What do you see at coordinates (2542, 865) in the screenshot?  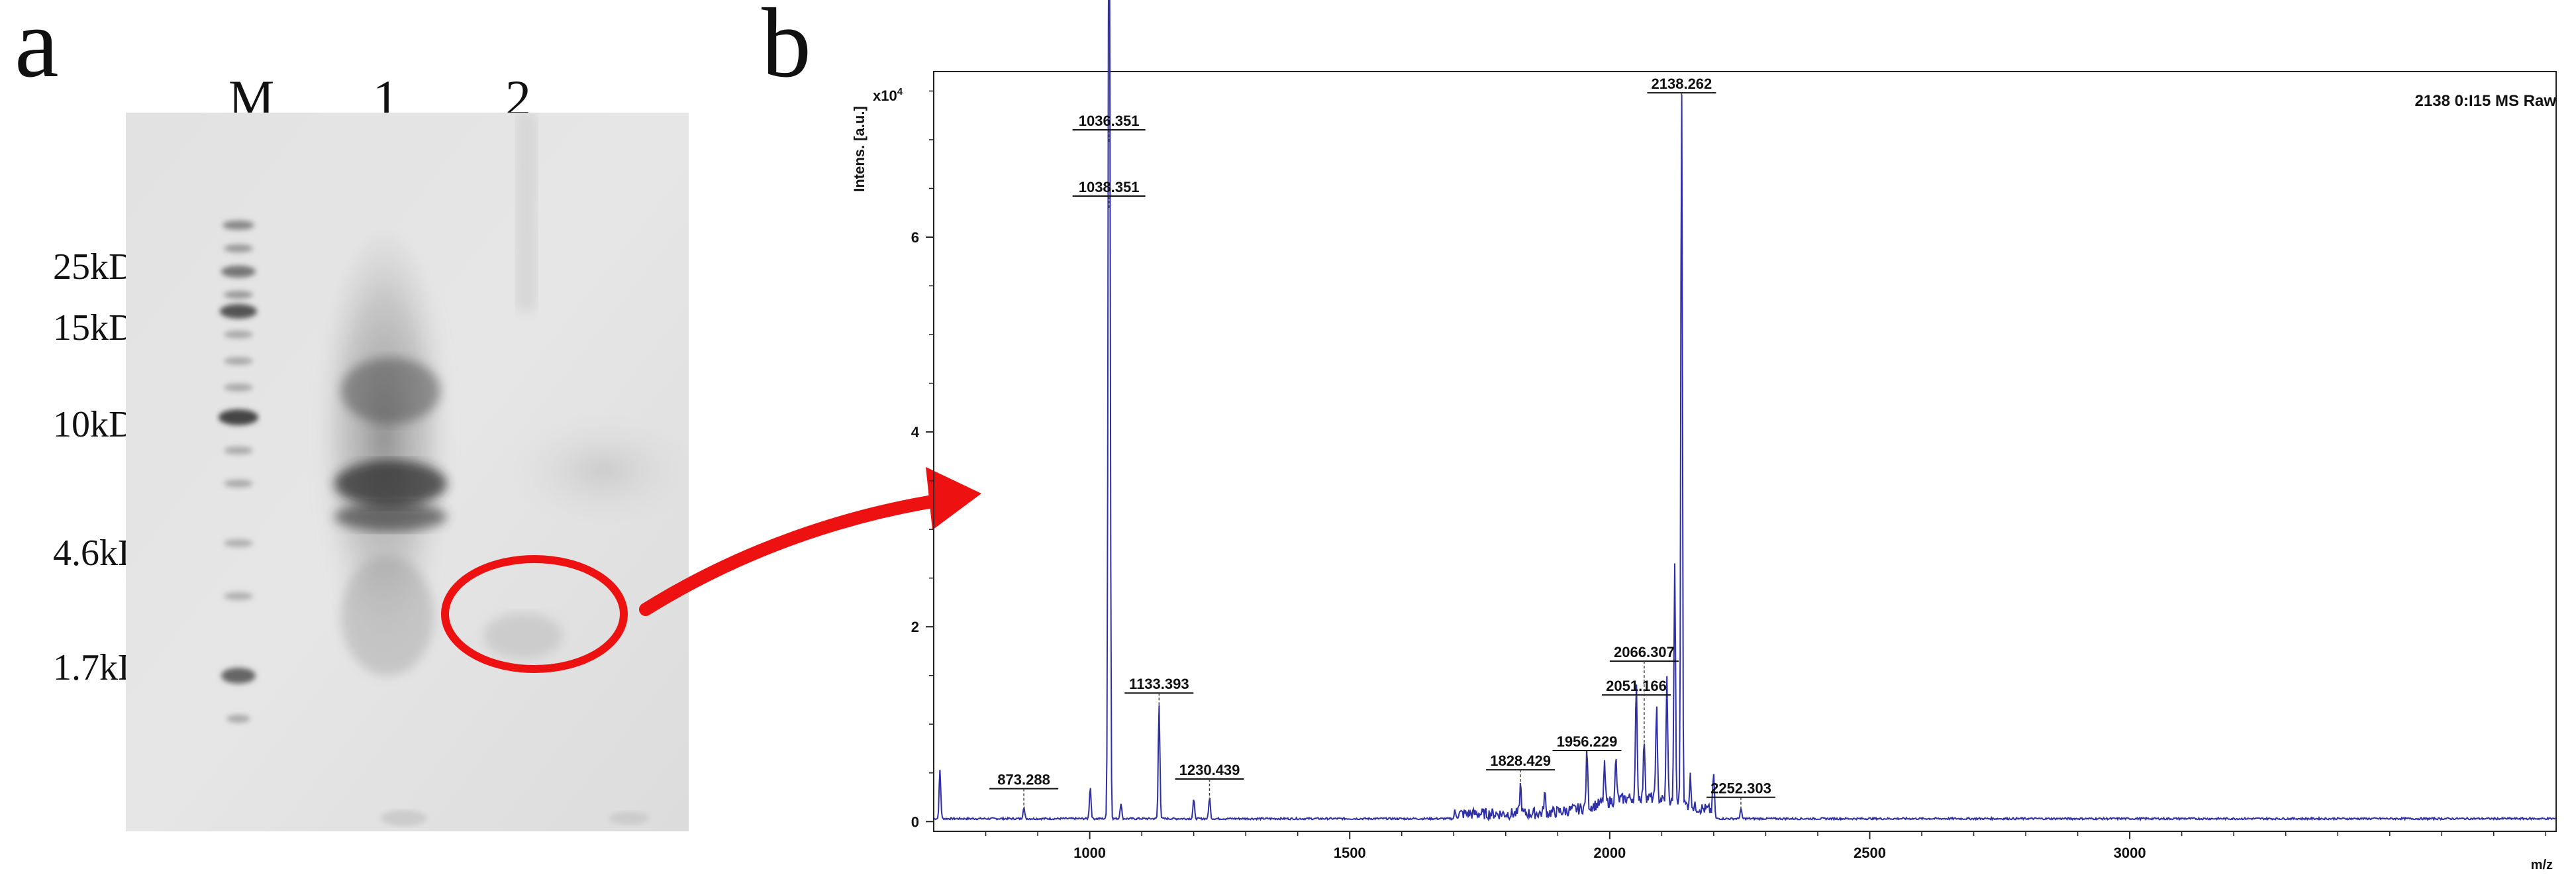 I see `ms-x-axis-label: m/z` at bounding box center [2542, 865].